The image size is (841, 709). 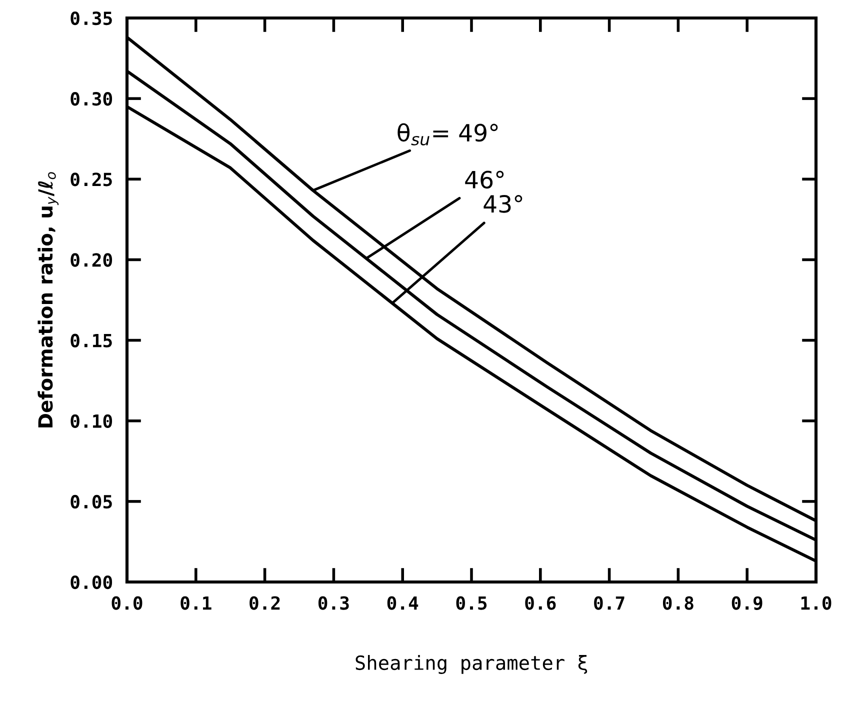 What do you see at coordinates (196, 603) in the screenshot?
I see `x-tick-label: 0.1` at bounding box center [196, 603].